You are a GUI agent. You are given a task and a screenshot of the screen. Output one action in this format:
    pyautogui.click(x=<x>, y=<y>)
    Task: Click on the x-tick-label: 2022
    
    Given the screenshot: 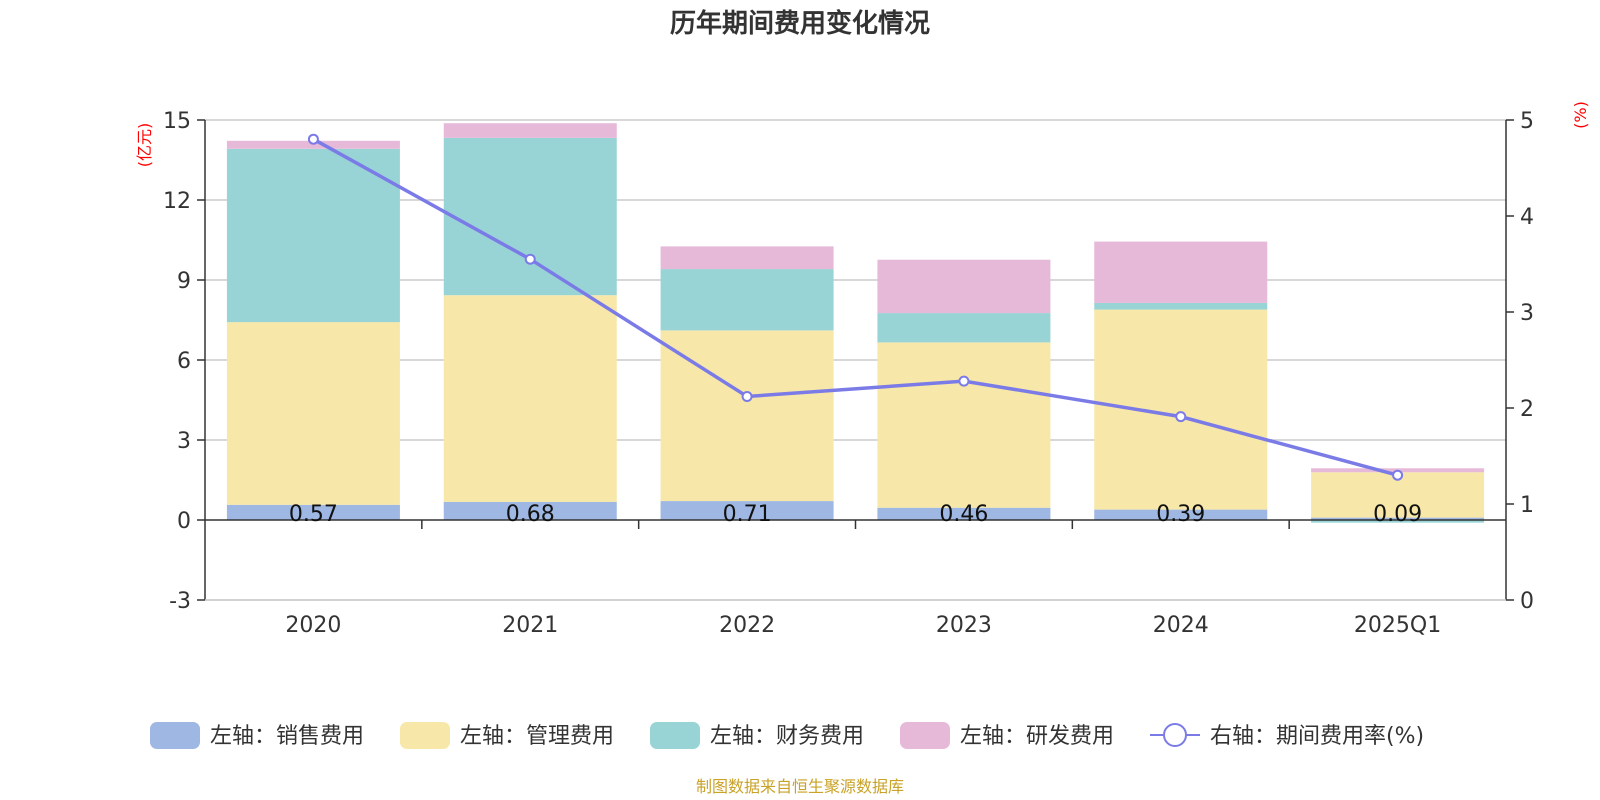 What is the action you would take?
    pyautogui.click(x=747, y=625)
    